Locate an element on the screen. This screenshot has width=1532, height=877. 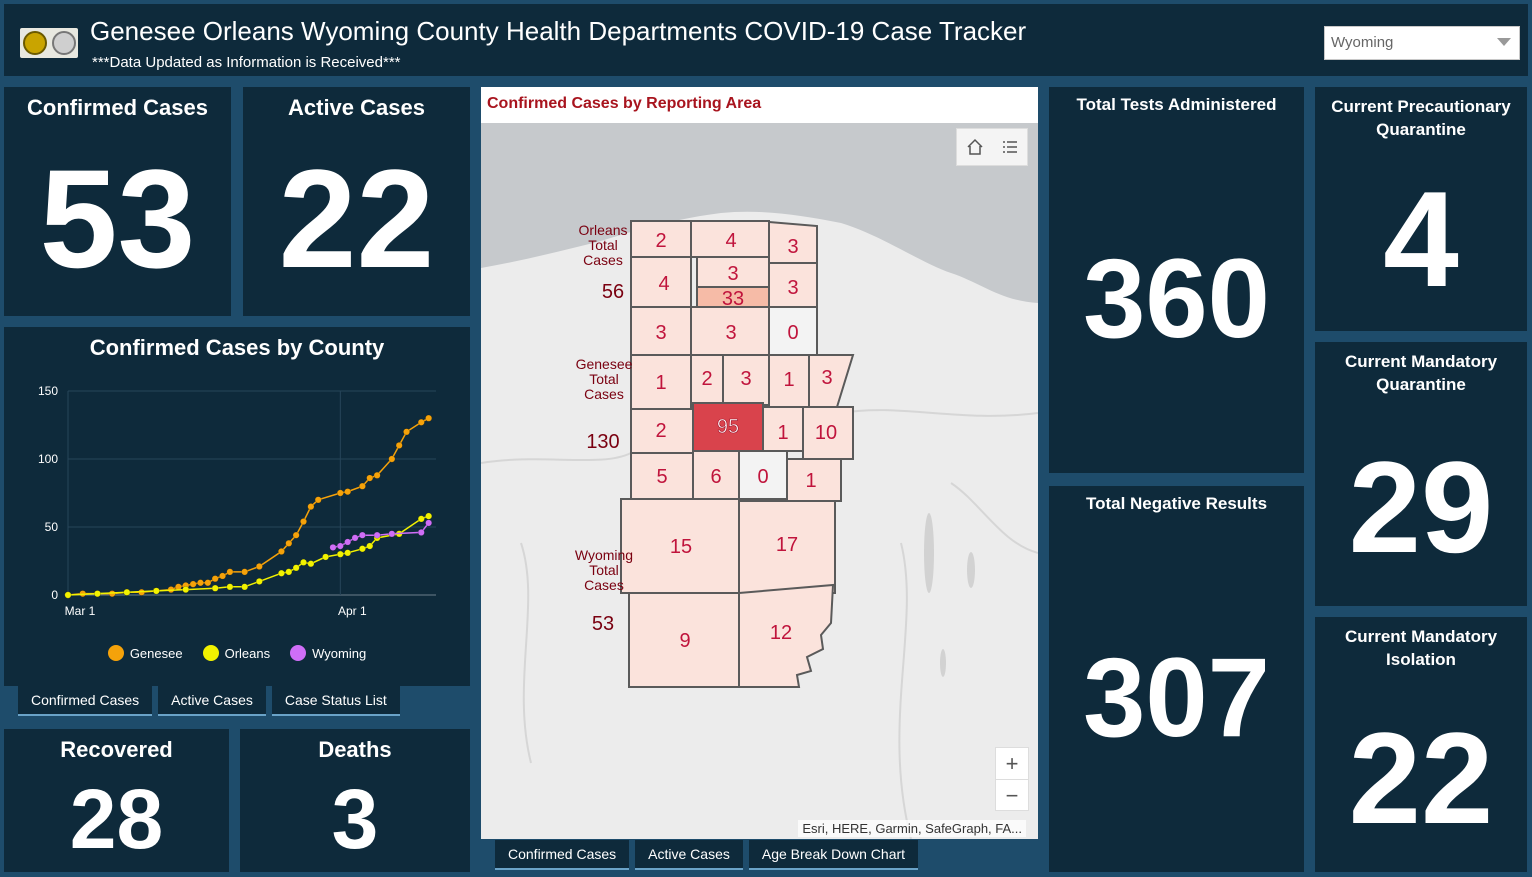
x-tick-label: Apr 1 is located at coordinates (352, 611).